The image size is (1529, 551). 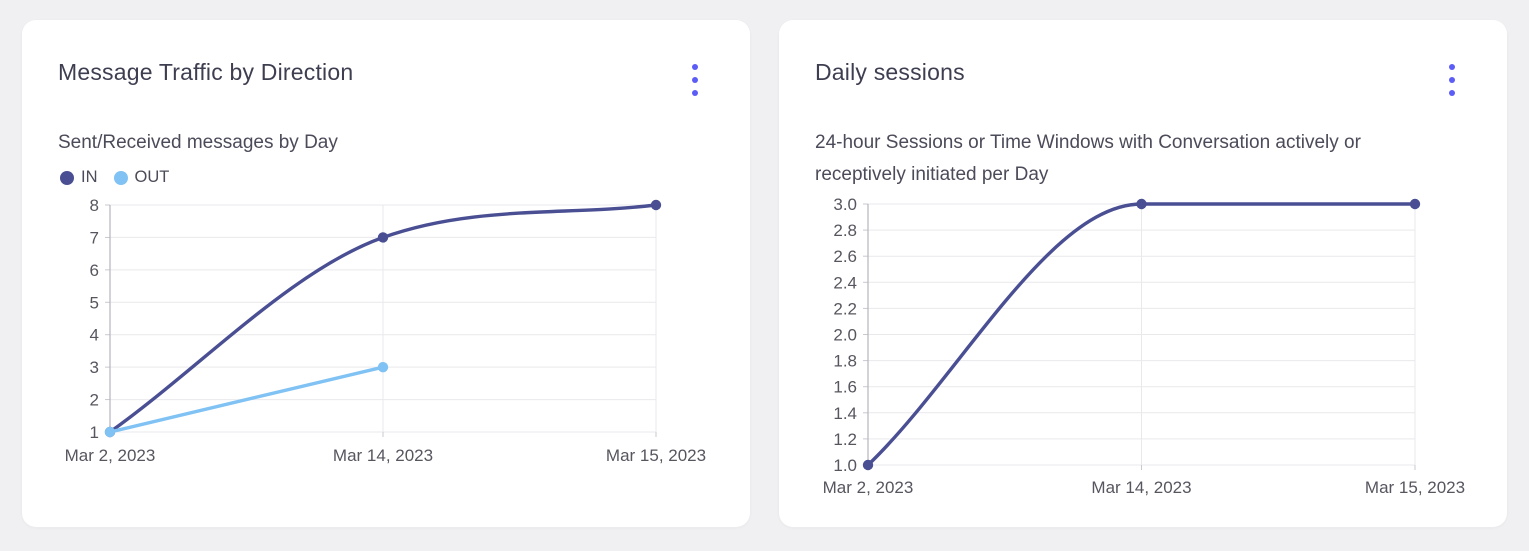 What do you see at coordinates (94, 205) in the screenshot?
I see `y-axis-tick-label: 8` at bounding box center [94, 205].